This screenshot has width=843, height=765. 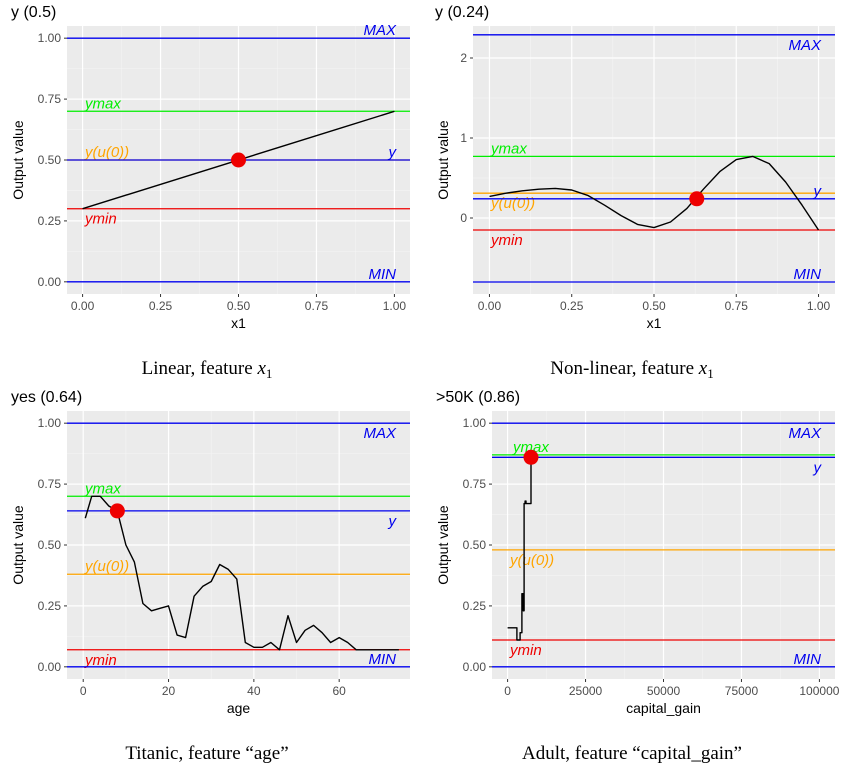 I want to click on panel-caption-3: Titanic, feature “age”, so click(x=206, y=753).